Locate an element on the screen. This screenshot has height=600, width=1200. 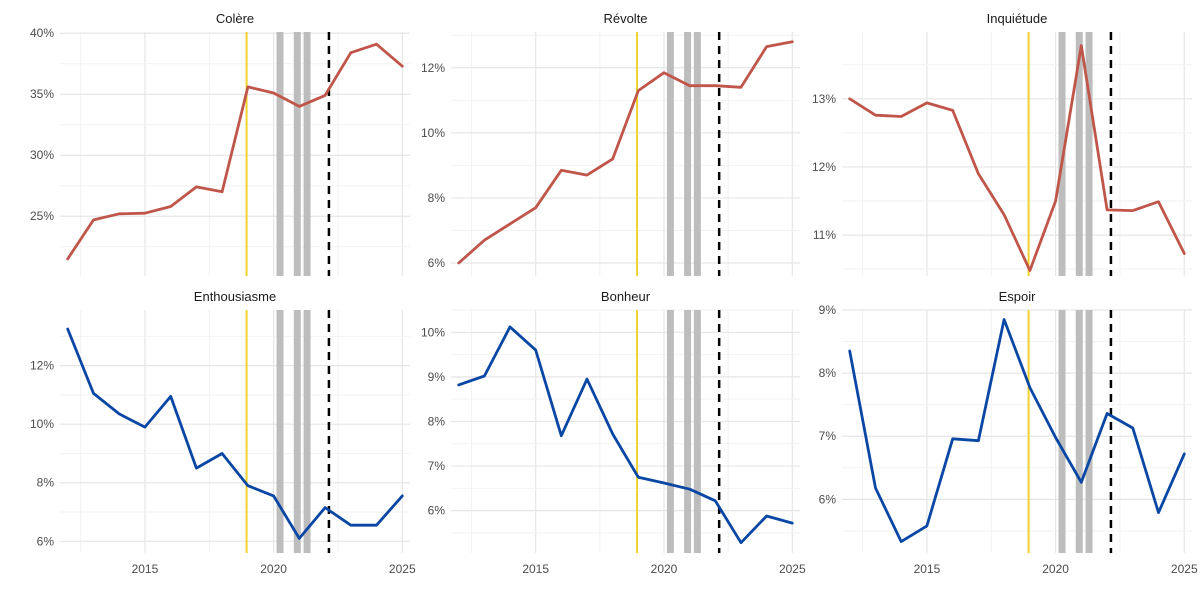
panel-2: Révolte 6% 8% 10% 12% is located at coordinates (610, 143).